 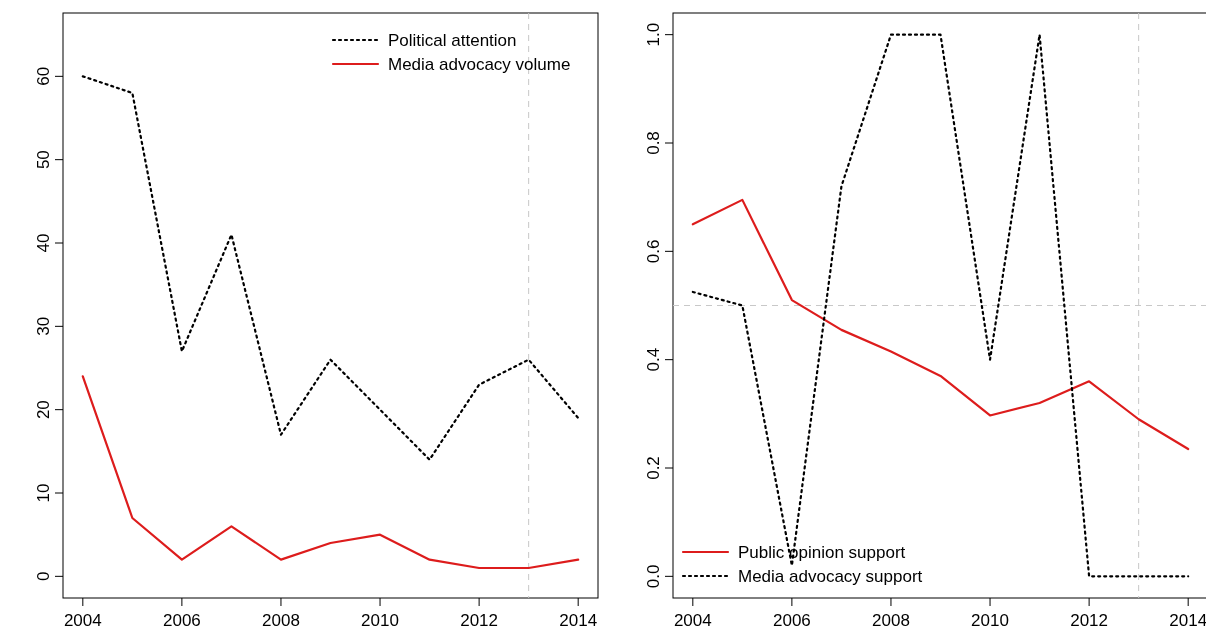 I want to click on y-tick-label: 10, so click(x=43, y=493).